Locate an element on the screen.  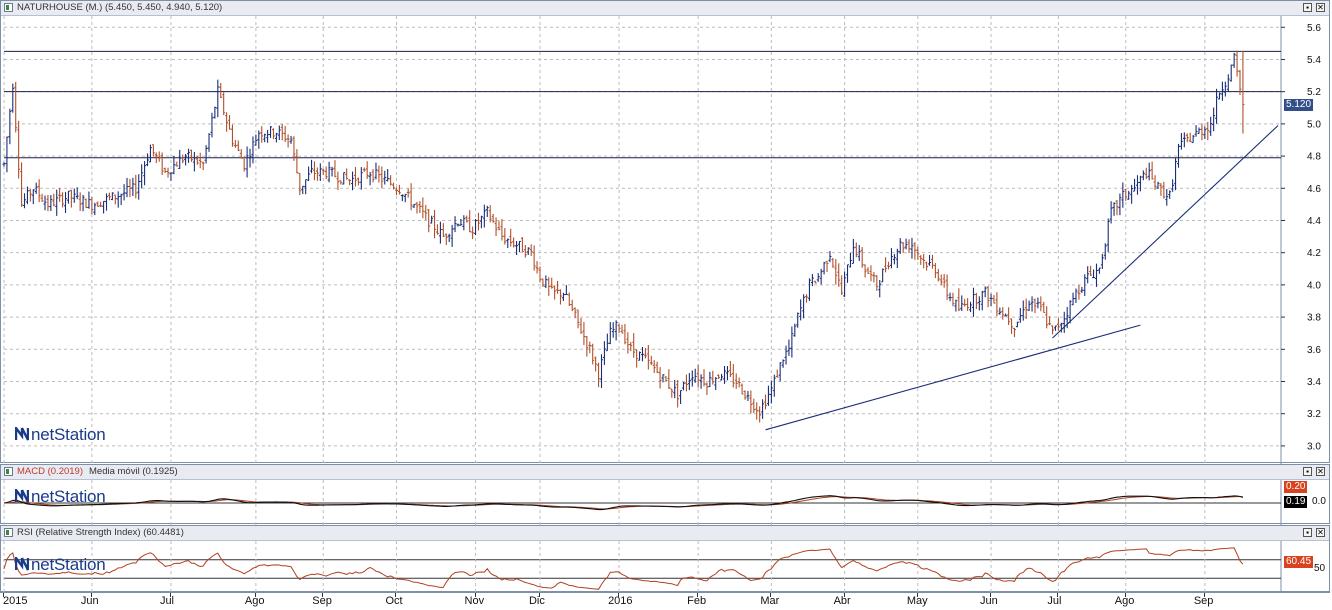
price-ytick-label: 4.4 is located at coordinates (1314, 221).